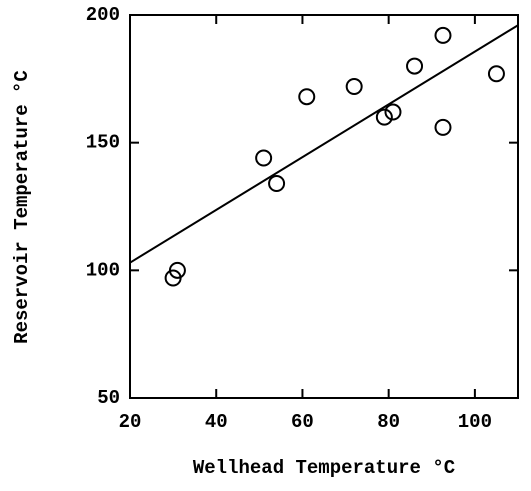 This screenshot has width=531, height=491. What do you see at coordinates (324, 468) in the screenshot?
I see `x-axis-label: Wellhead Temperature °C` at bounding box center [324, 468].